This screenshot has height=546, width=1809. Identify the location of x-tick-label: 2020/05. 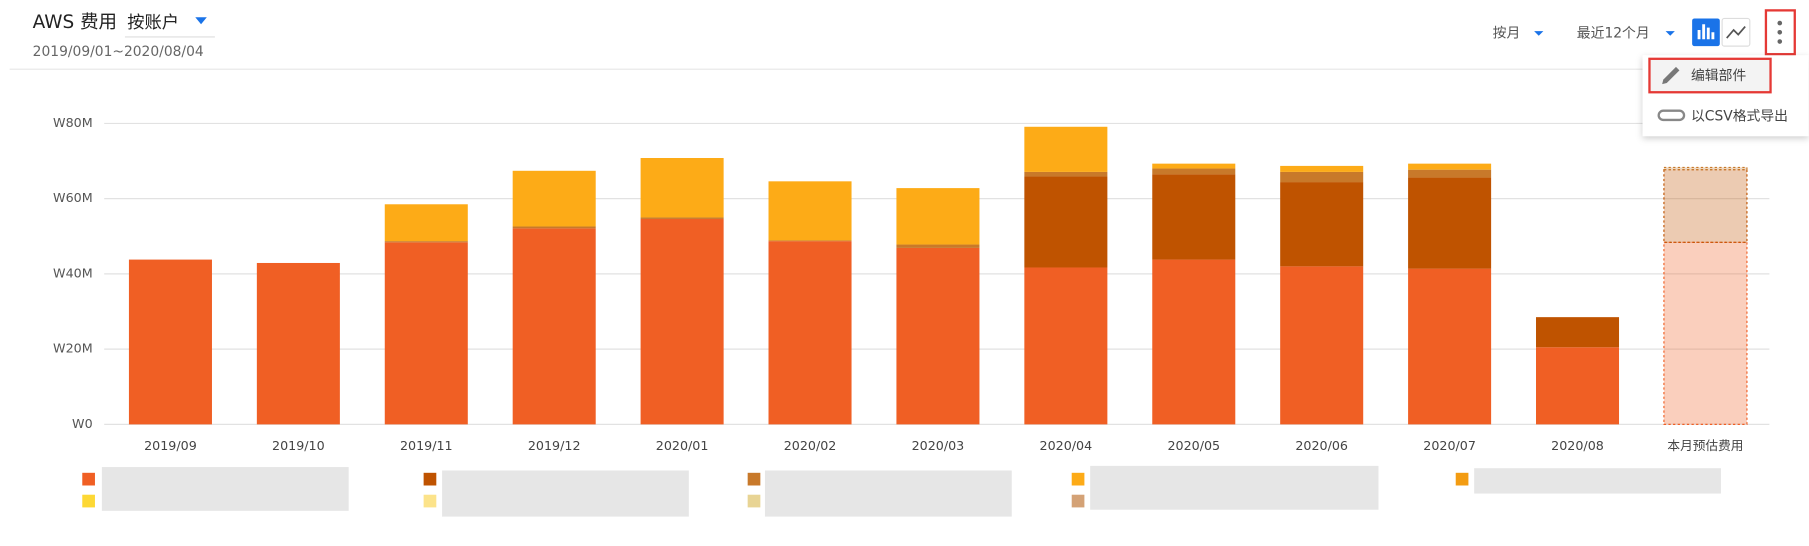
(1193, 445).